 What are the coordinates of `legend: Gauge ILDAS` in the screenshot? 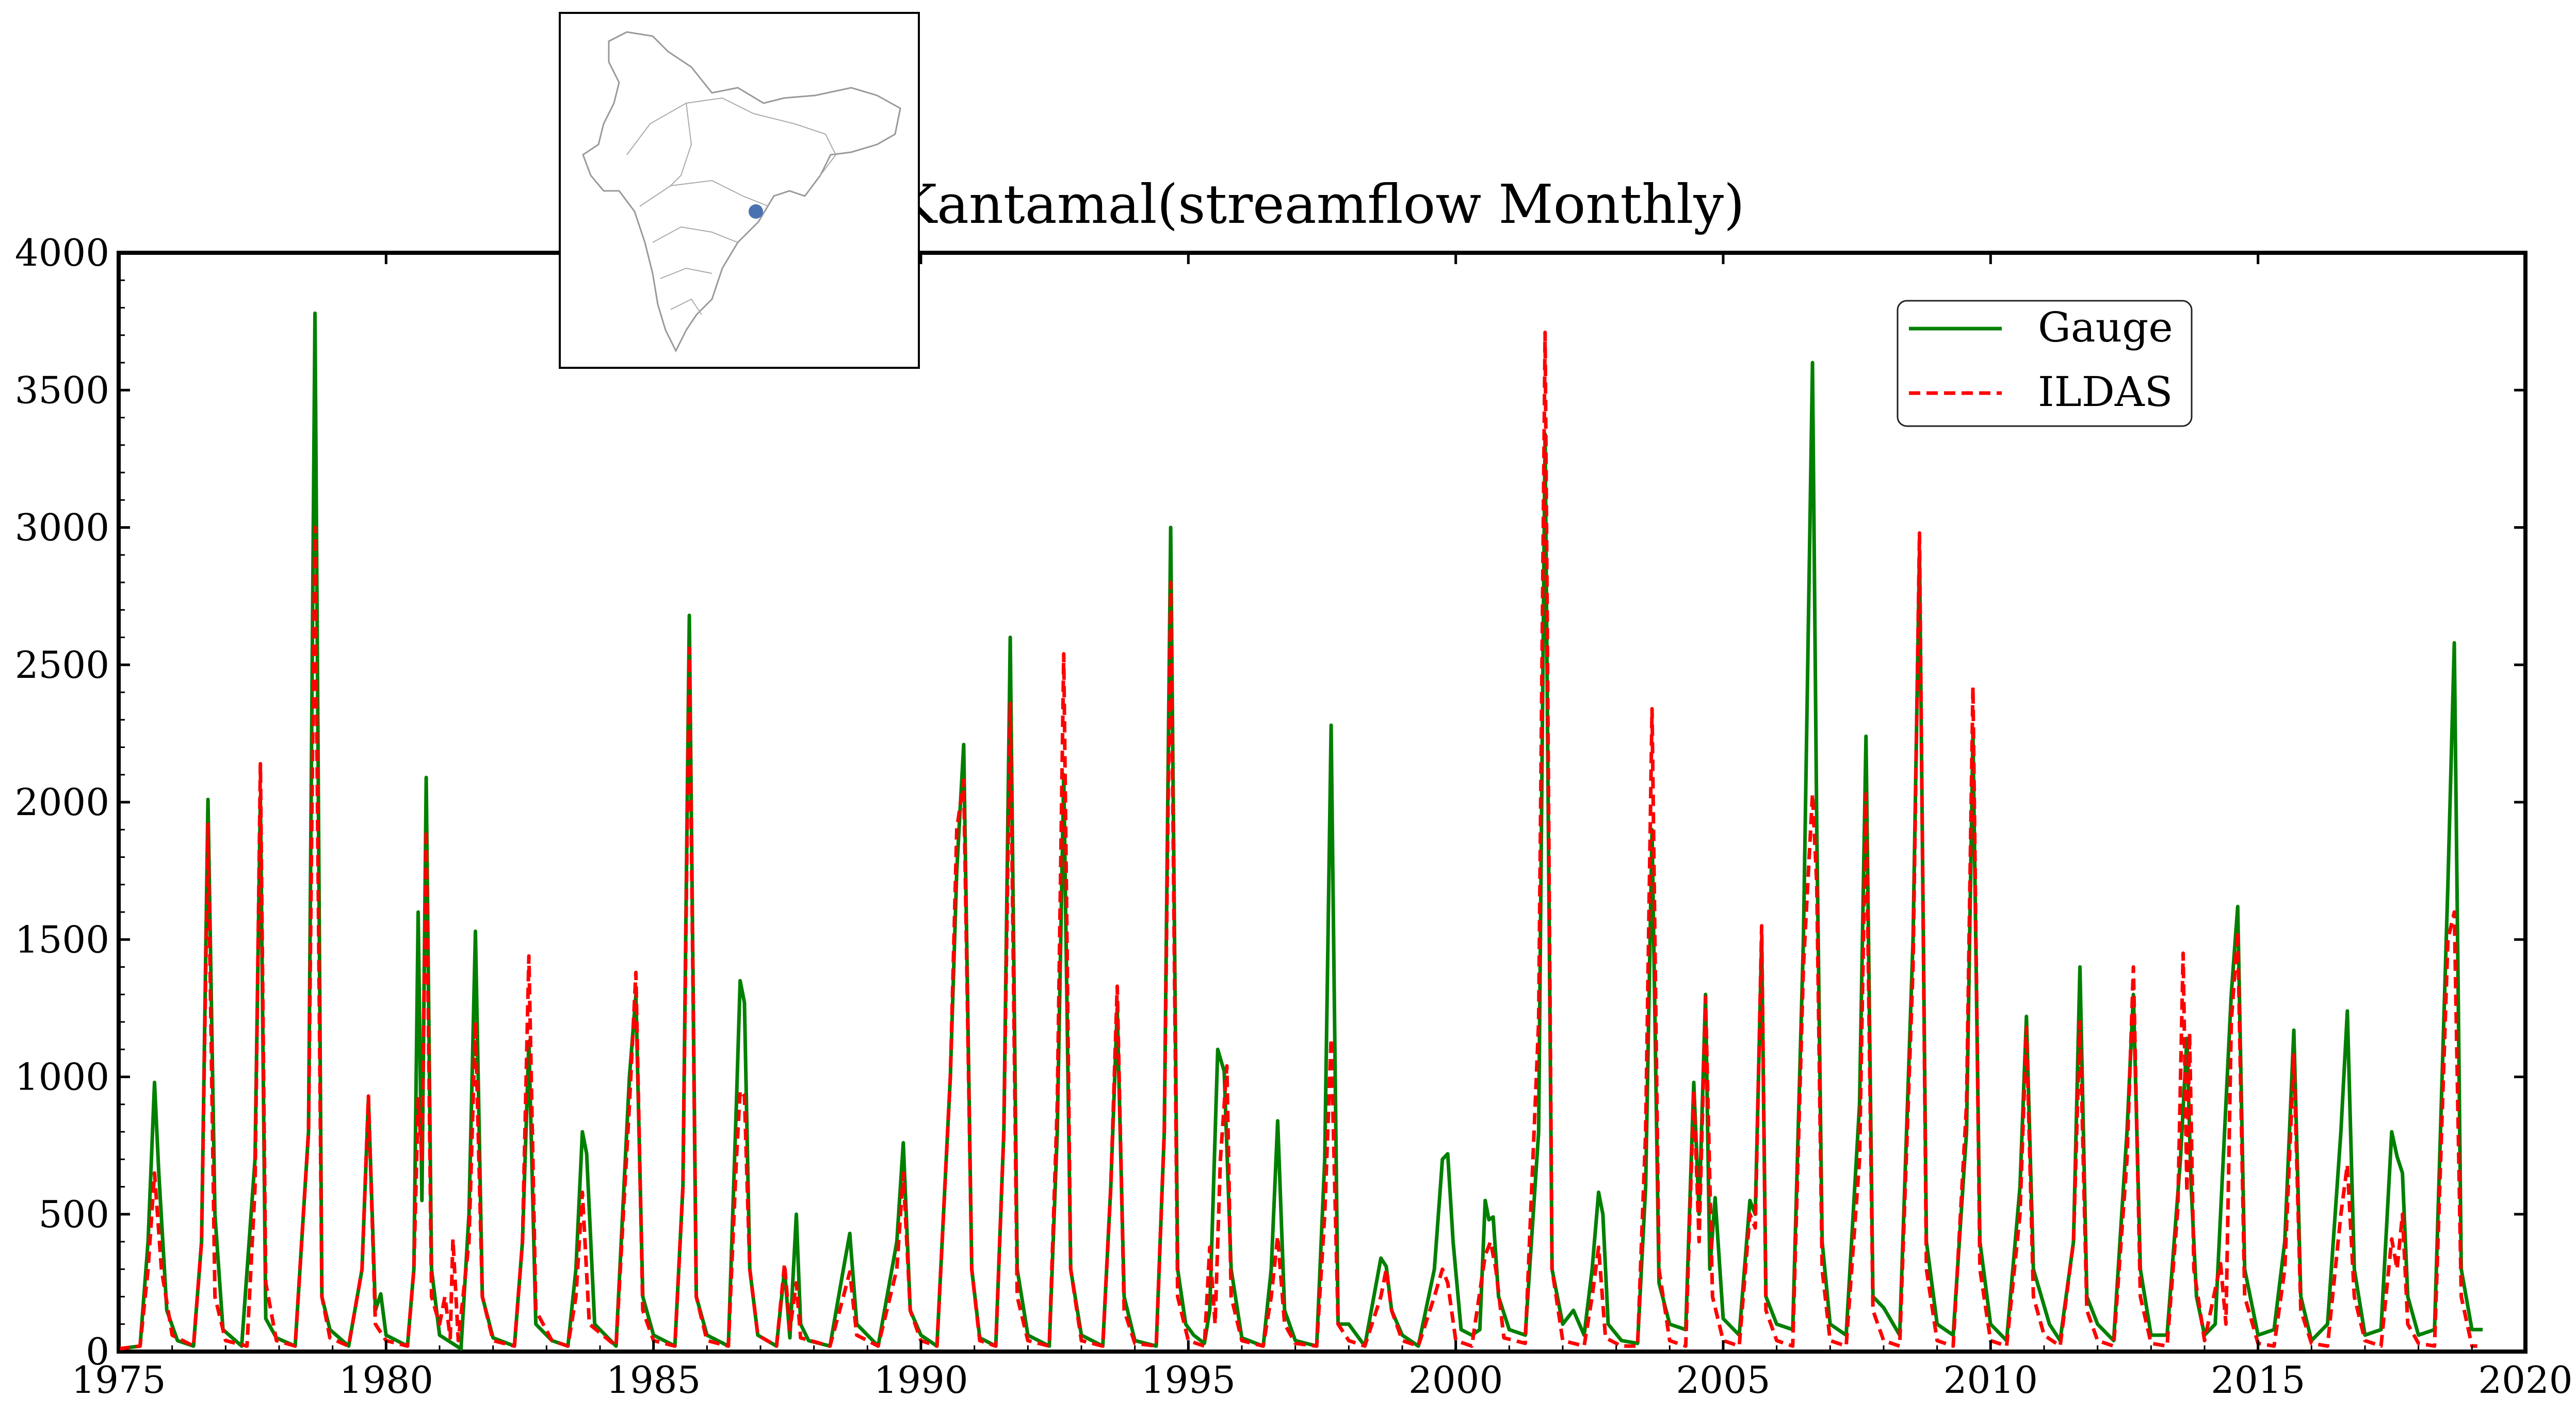 It's located at (2045, 363).